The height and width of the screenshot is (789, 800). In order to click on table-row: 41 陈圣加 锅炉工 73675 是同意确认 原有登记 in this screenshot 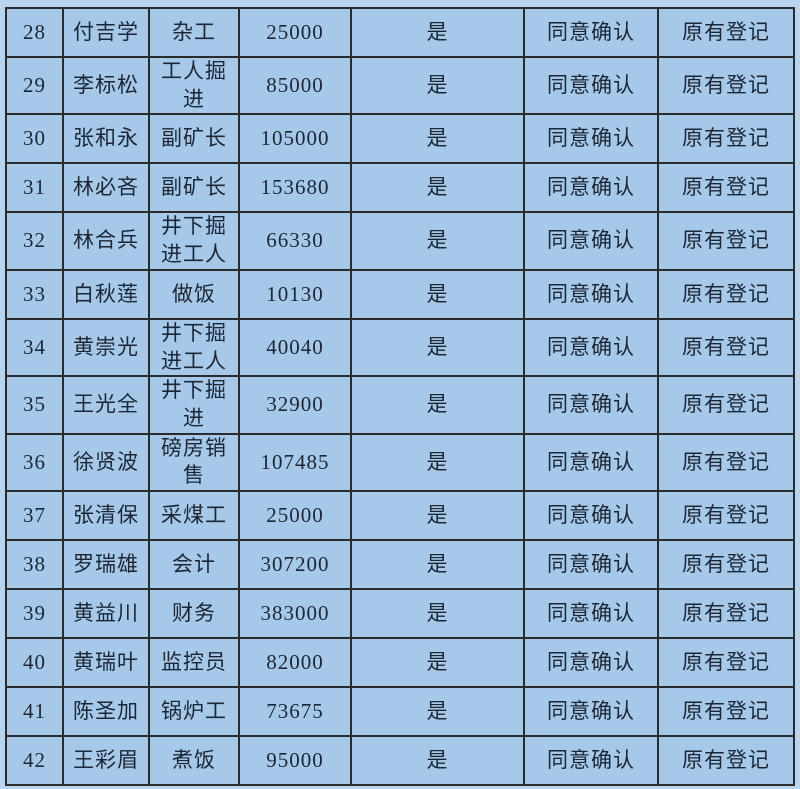, I will do `click(400, 712)`.